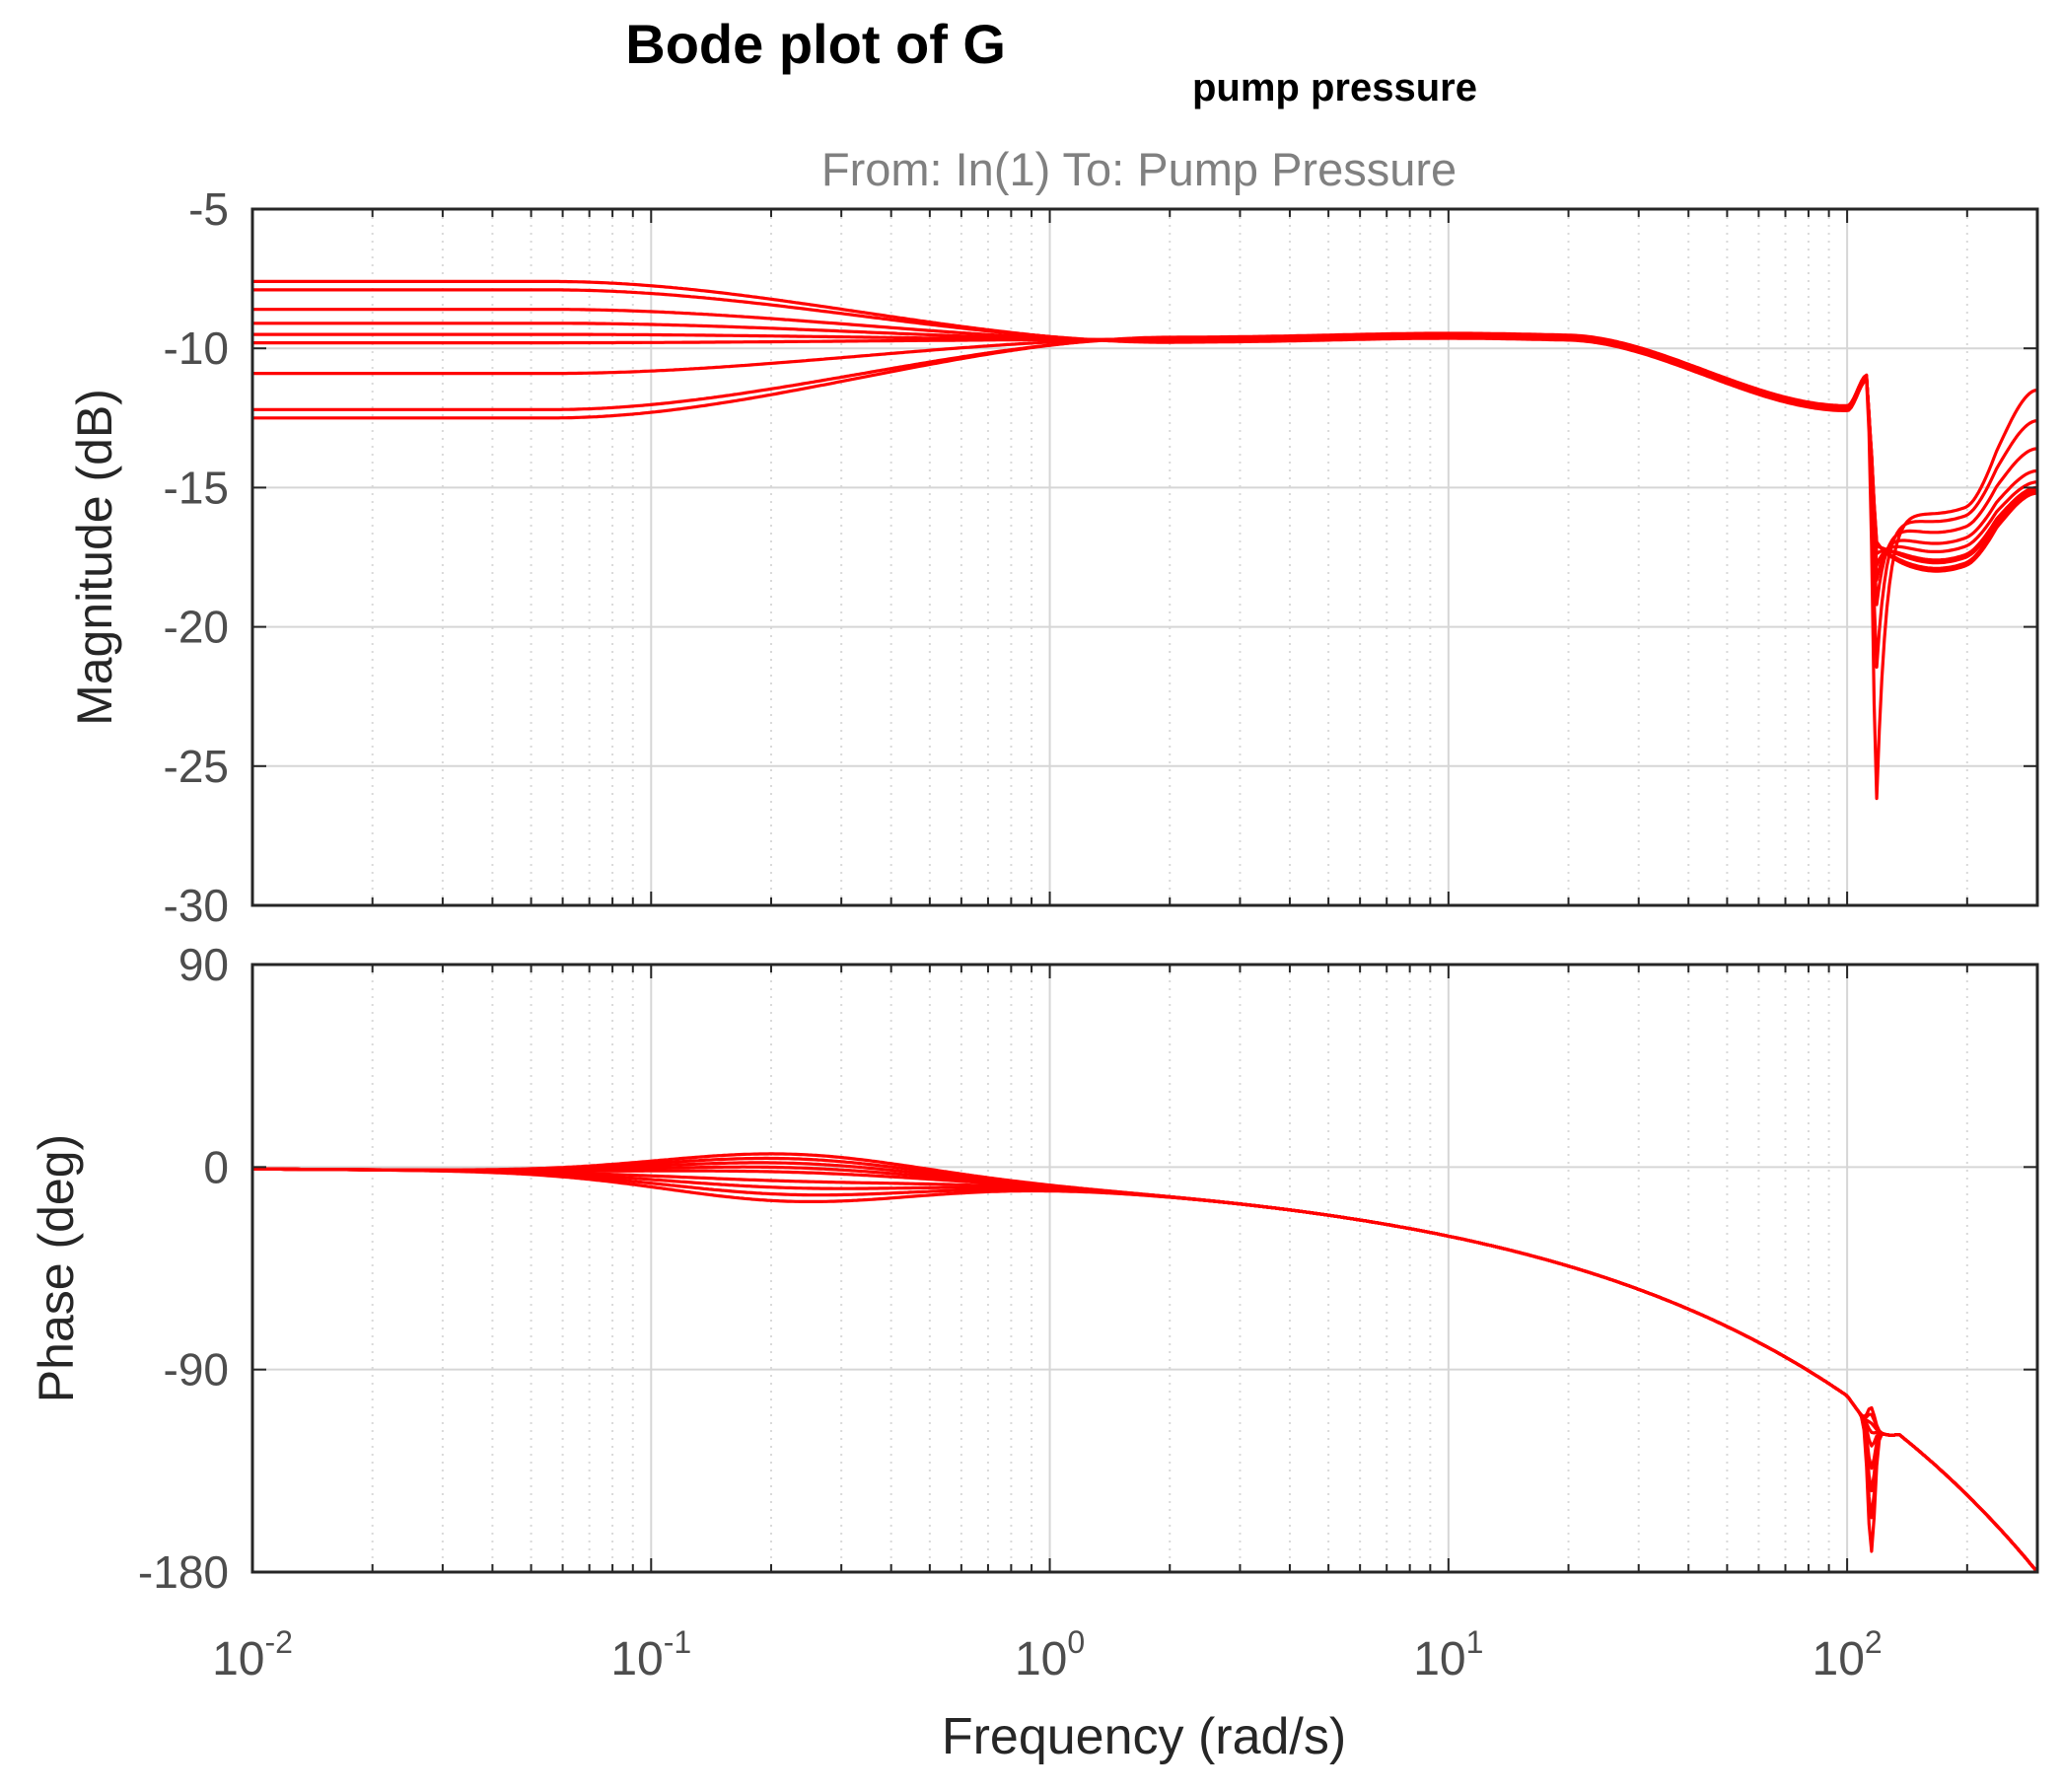 Image resolution: width=2062 pixels, height=1792 pixels. I want to click on x-tick-label: 10¹, so click(1448, 1654).